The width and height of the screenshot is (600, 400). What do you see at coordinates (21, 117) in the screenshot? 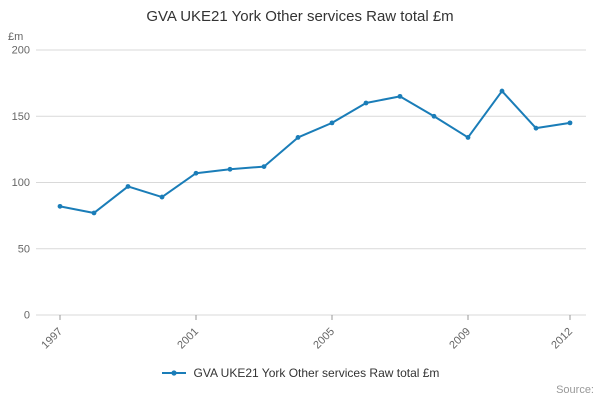
I see `svg-text: 150` at bounding box center [21, 117].